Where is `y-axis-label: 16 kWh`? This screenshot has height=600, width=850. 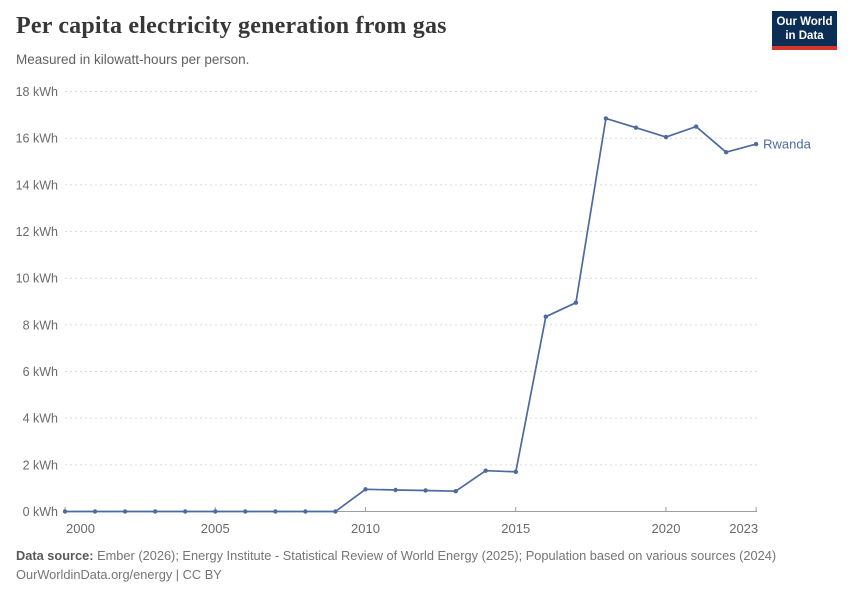
y-axis-label: 16 kWh is located at coordinates (37, 139).